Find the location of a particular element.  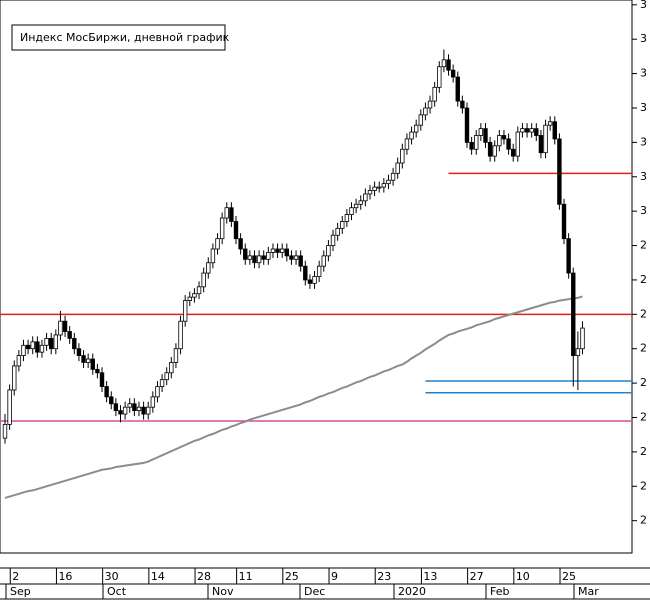

month-label: Oct is located at coordinates (117, 591).